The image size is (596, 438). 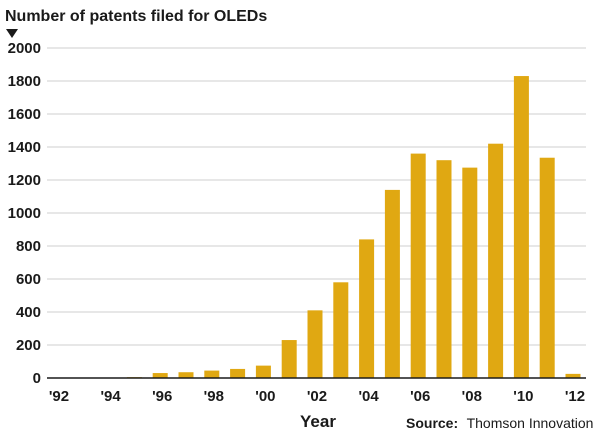 I want to click on bar-2001, so click(x=289, y=359).